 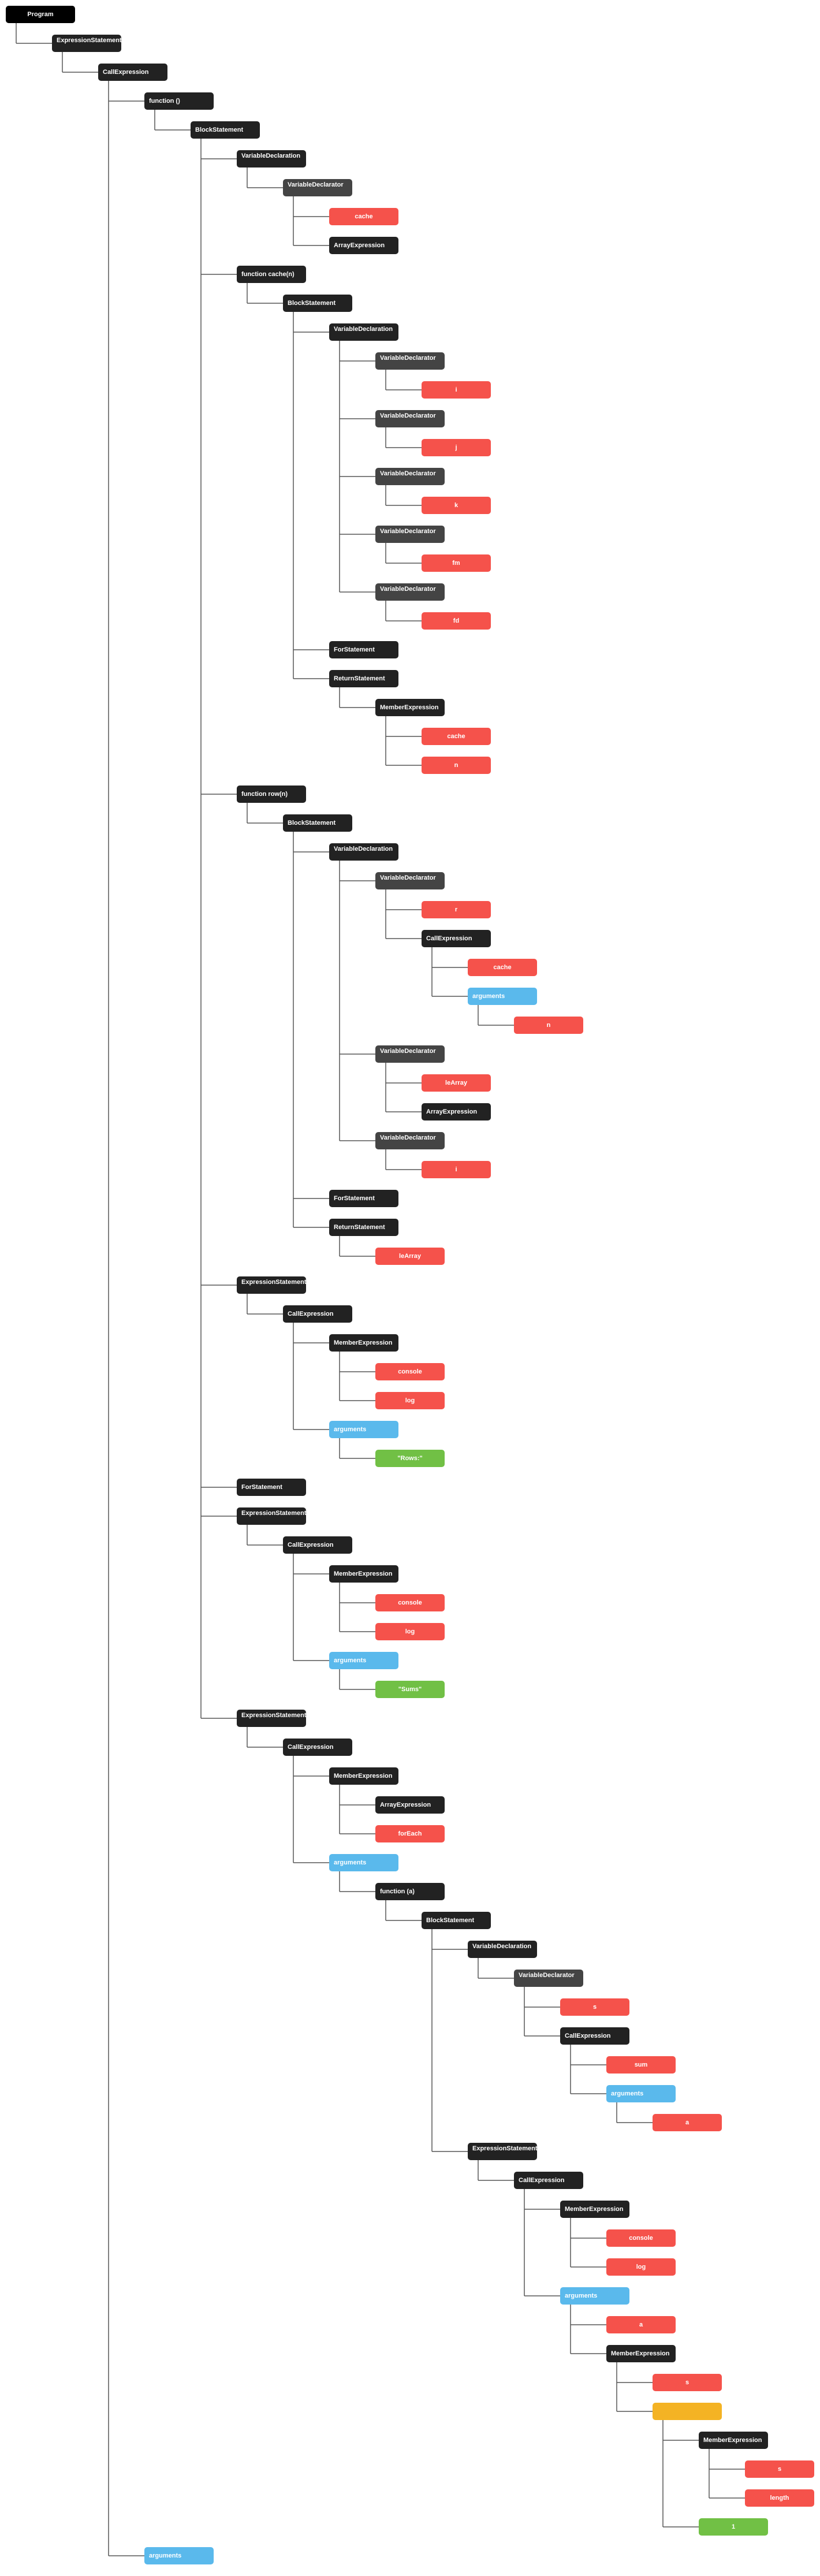 I want to click on node-function-row-n: function row(n), so click(x=271, y=794).